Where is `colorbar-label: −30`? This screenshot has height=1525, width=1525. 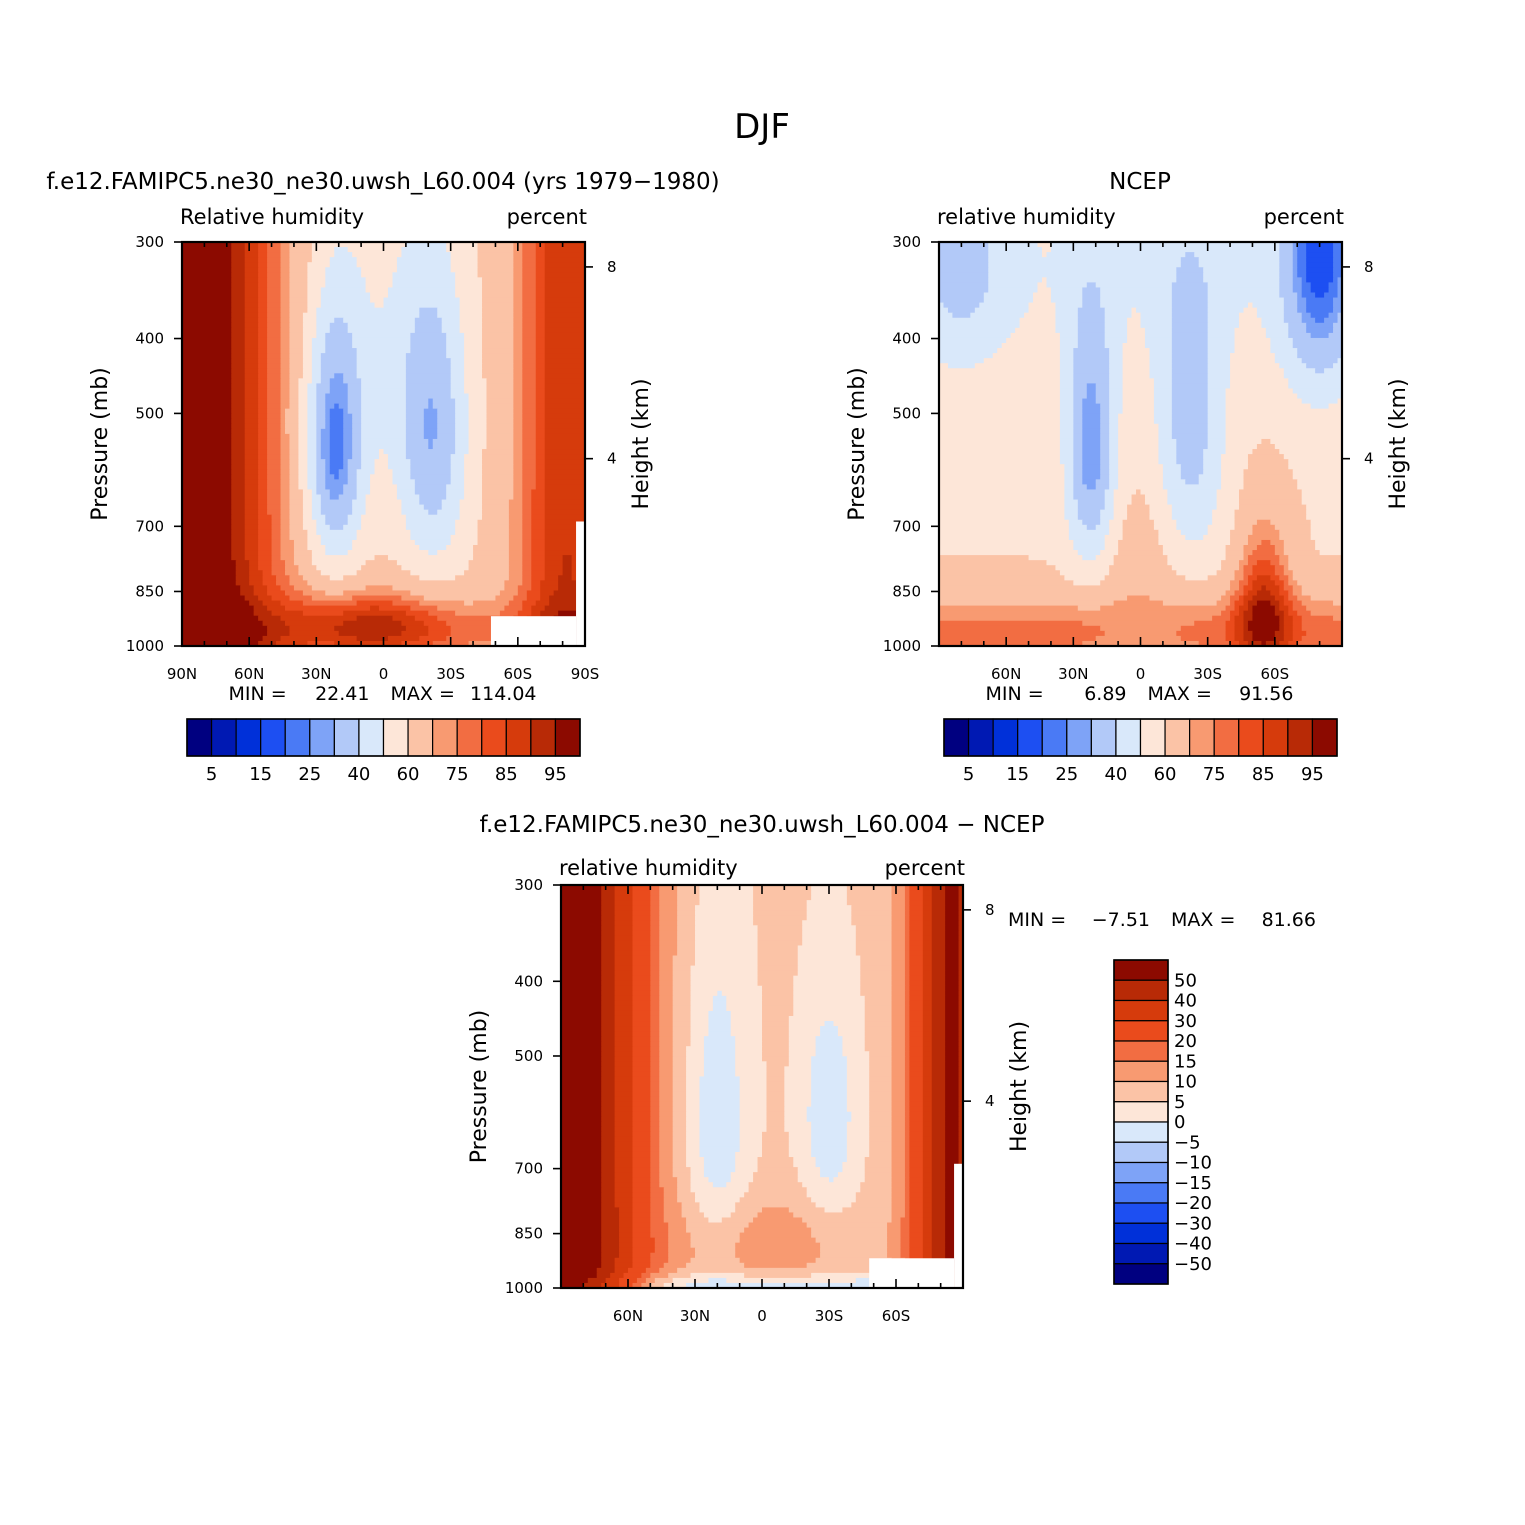 colorbar-label: −30 is located at coordinates (1193, 1223).